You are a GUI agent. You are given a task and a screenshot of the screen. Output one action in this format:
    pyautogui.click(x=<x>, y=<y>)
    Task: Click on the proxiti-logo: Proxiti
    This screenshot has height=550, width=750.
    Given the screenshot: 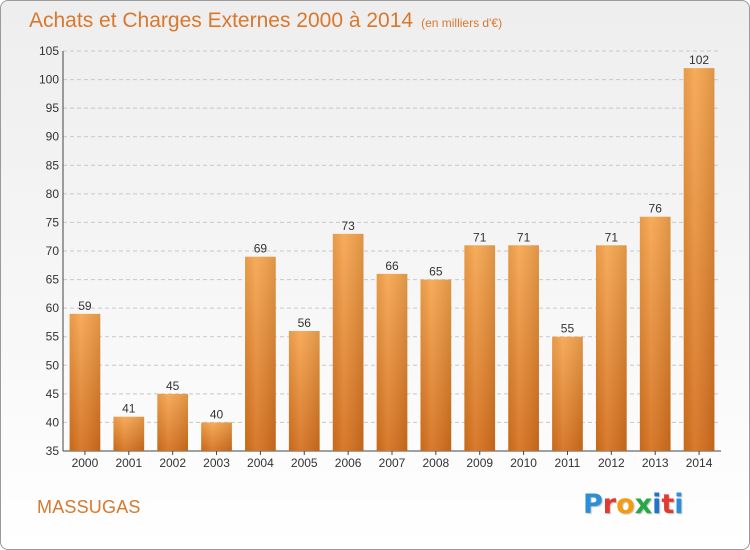 What is the action you would take?
    pyautogui.click(x=633, y=504)
    